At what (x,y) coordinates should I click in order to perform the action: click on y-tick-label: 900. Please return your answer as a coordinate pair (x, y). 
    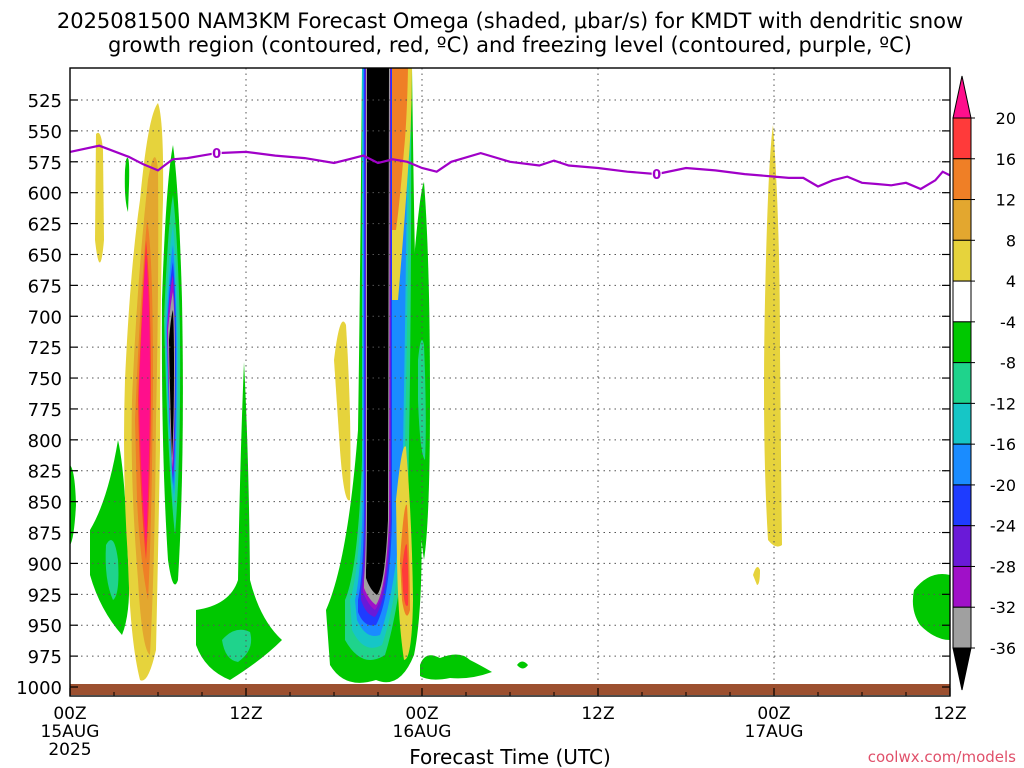
    Looking at the image, I should click on (45, 564).